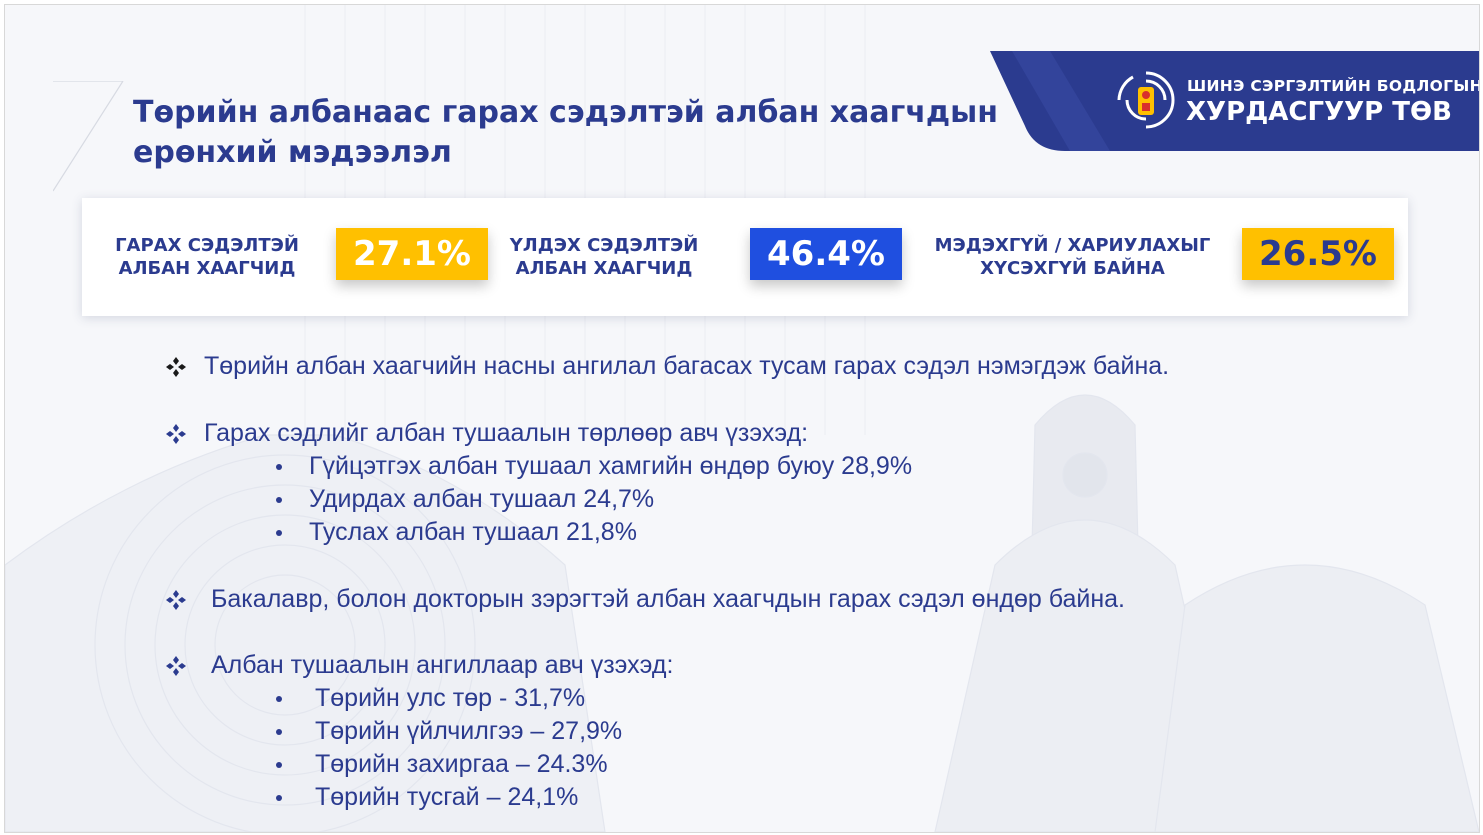 This screenshot has width=1483, height=835. I want to click on logo-banner, so click(1234, 101).